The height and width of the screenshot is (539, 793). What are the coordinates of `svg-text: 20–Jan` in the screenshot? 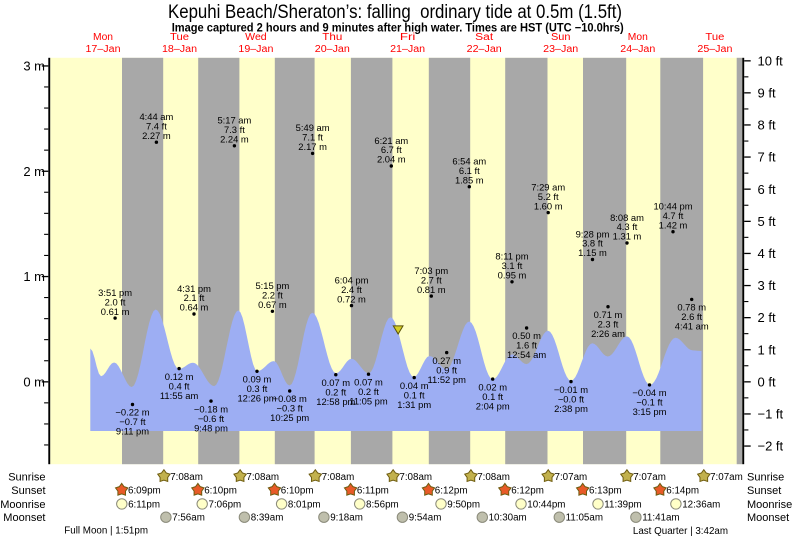 It's located at (332, 49).